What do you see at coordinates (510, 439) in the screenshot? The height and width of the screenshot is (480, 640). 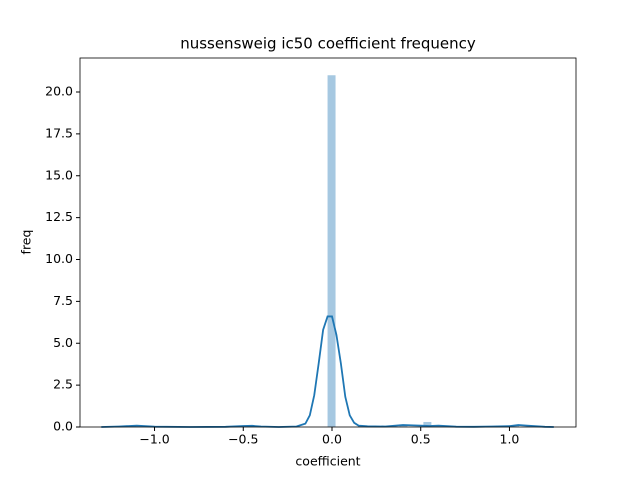 I see `x-tick-label: 1.0` at bounding box center [510, 439].